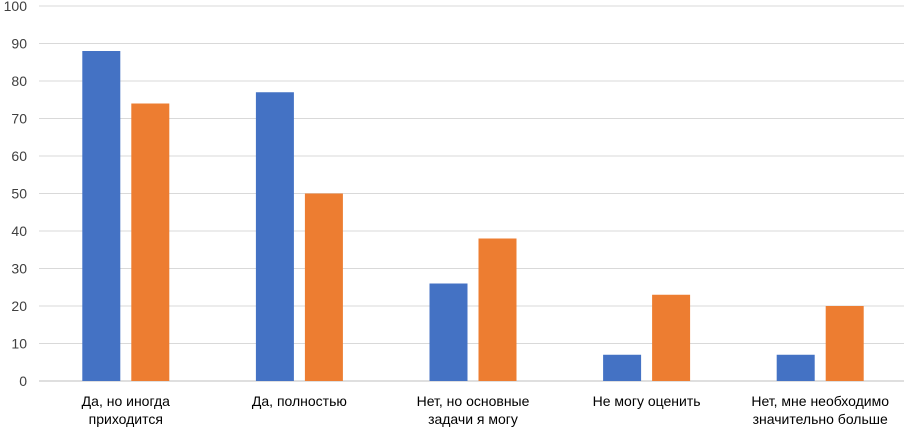 This screenshot has height=429, width=904. Describe the element at coordinates (126, 419) in the screenshot. I see `x-category-label-line: приходится` at that location.